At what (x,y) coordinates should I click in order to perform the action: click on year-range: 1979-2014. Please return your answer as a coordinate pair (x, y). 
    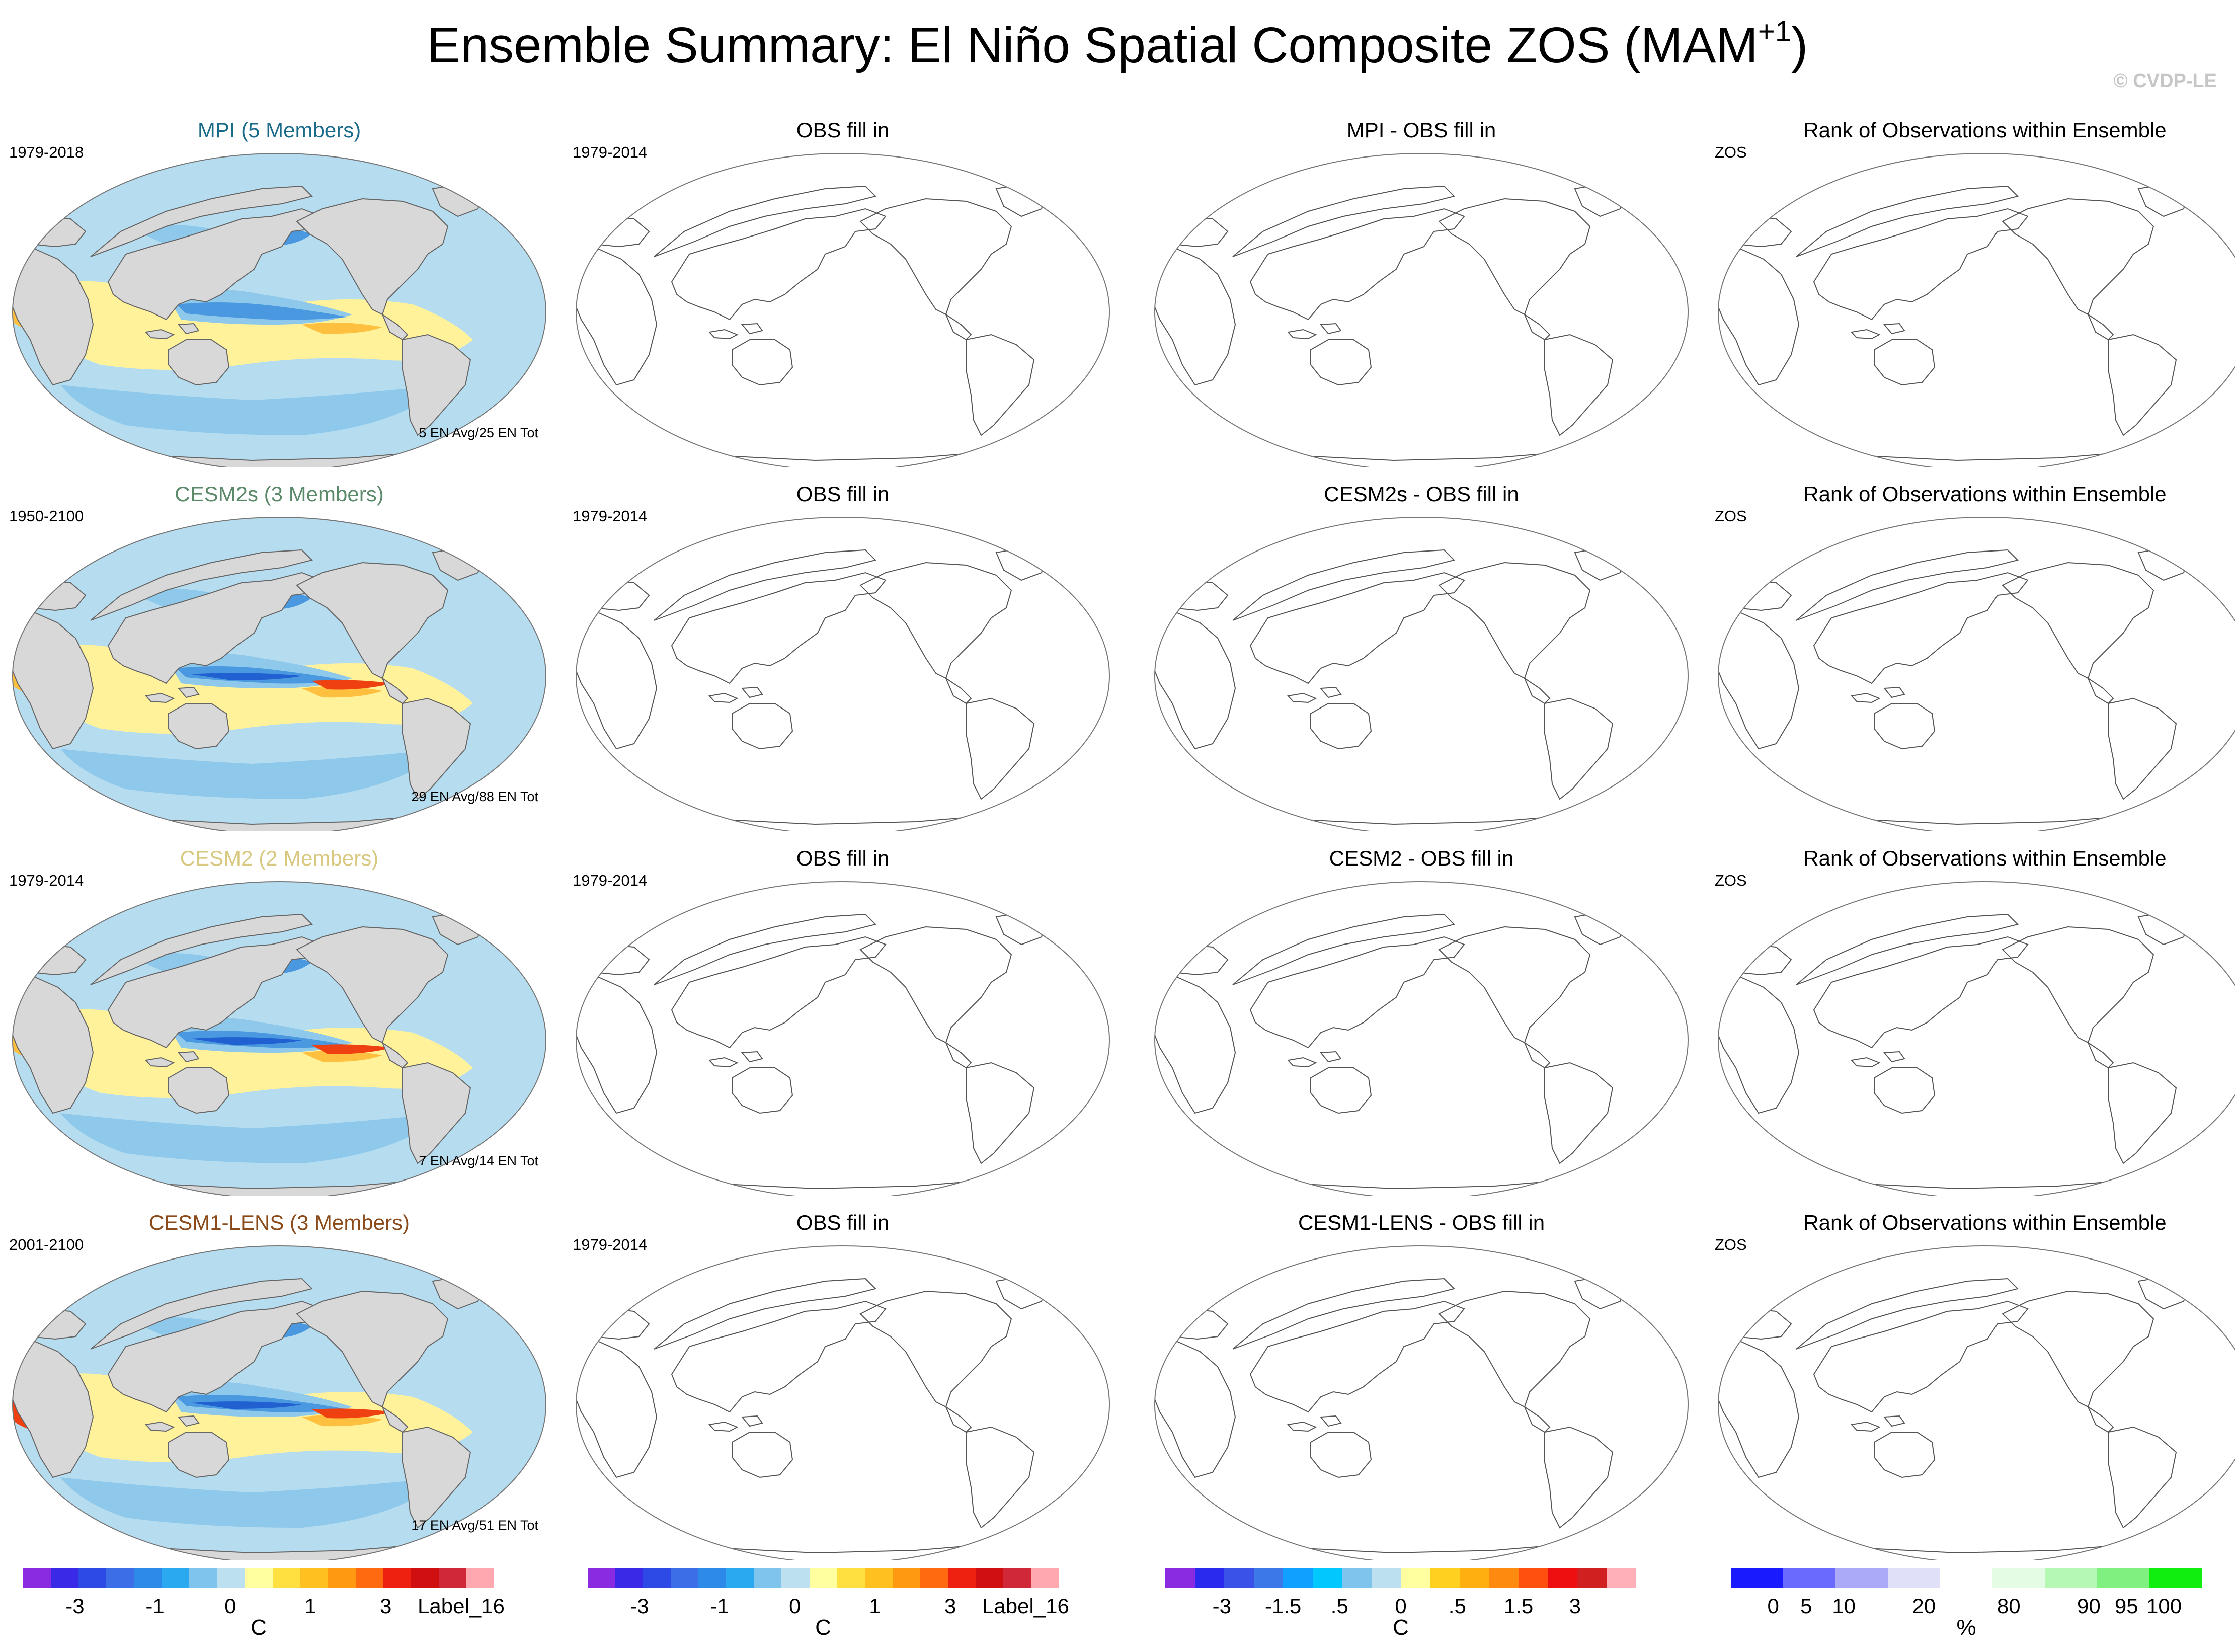
    Looking at the image, I should click on (610, 152).